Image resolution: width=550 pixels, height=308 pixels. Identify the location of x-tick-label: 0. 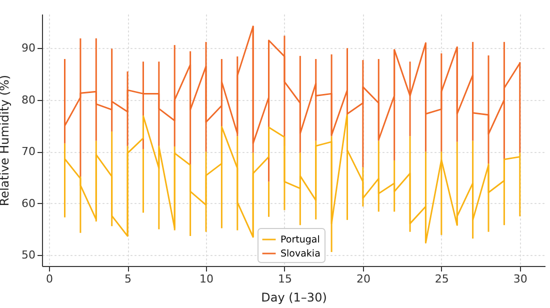
(50, 279).